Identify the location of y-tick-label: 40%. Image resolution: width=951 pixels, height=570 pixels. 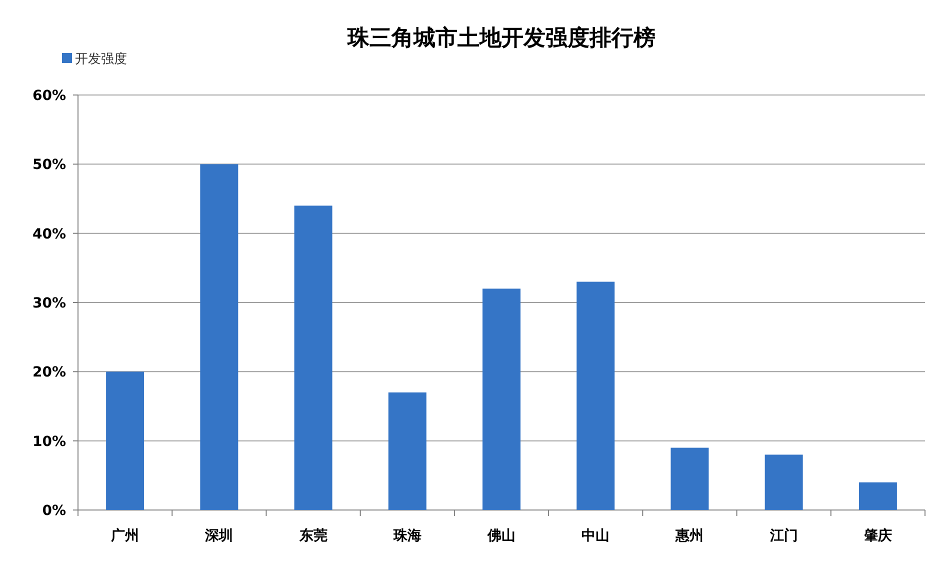
(49, 234).